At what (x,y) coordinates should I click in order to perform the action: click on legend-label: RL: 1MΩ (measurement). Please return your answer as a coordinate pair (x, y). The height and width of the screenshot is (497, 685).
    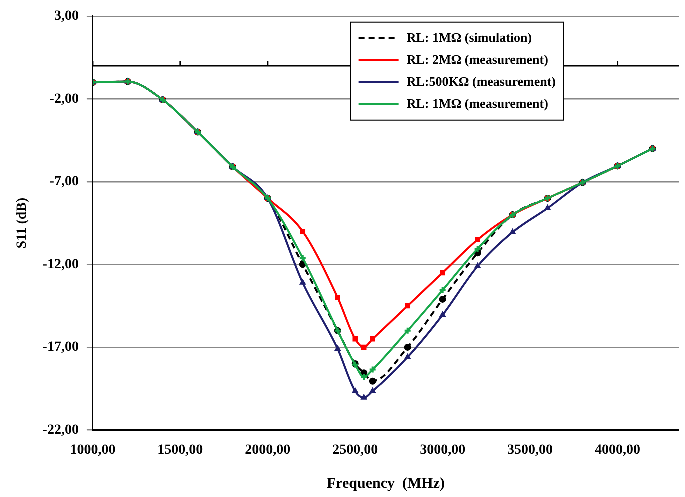
    Looking at the image, I should click on (477, 103).